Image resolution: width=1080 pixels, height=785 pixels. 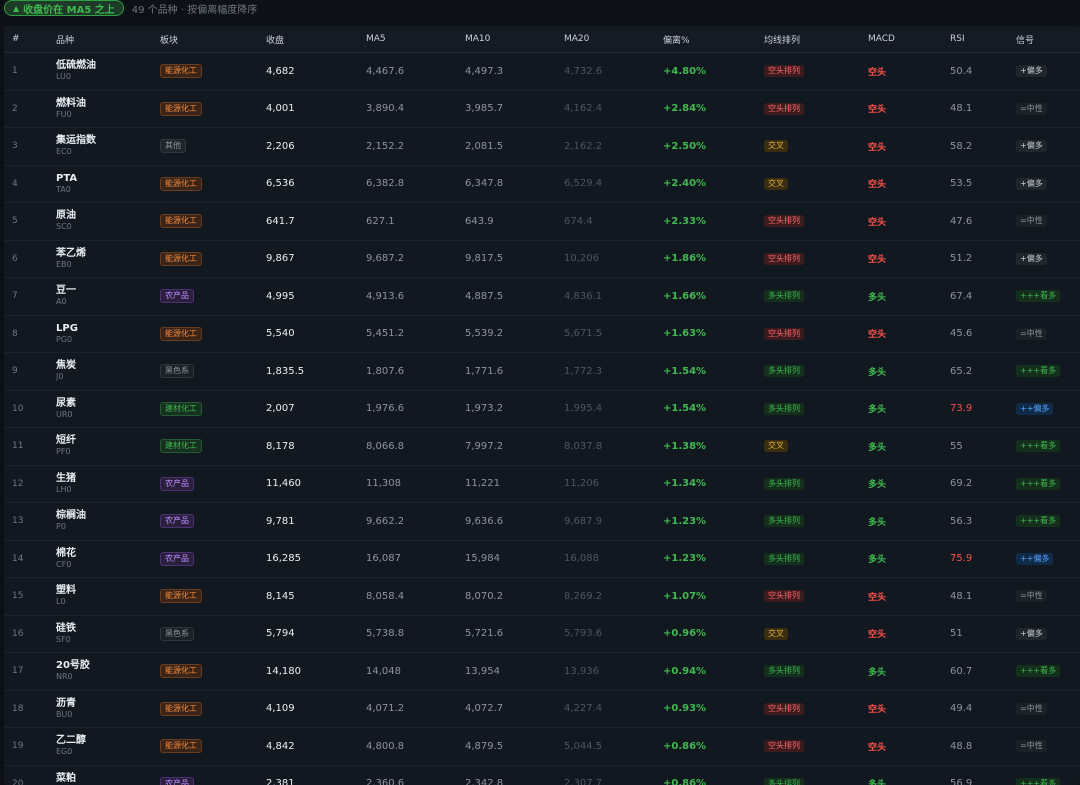 I want to click on deviation-percent: +1.86%, so click(x=713, y=259).